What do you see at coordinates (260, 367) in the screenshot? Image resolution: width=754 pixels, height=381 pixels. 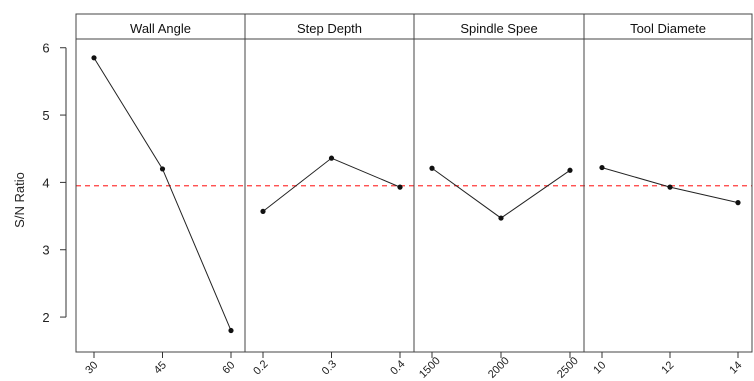 I see `x-tick-label: 0.2` at bounding box center [260, 367].